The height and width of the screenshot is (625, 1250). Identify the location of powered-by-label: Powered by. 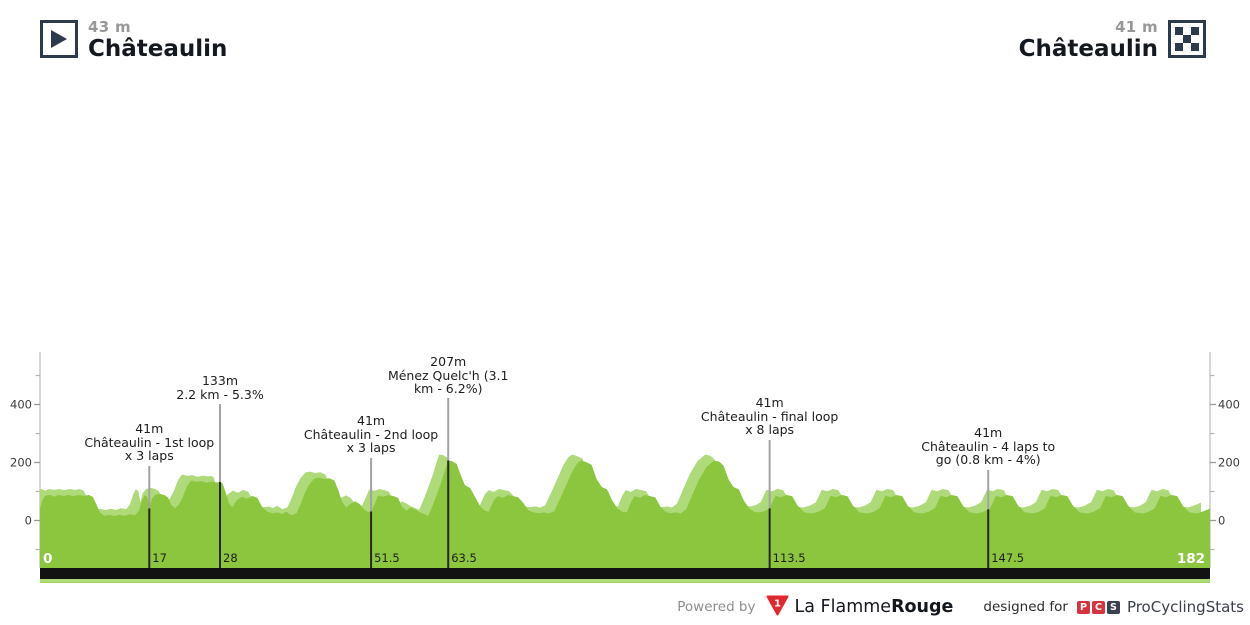
(716, 607).